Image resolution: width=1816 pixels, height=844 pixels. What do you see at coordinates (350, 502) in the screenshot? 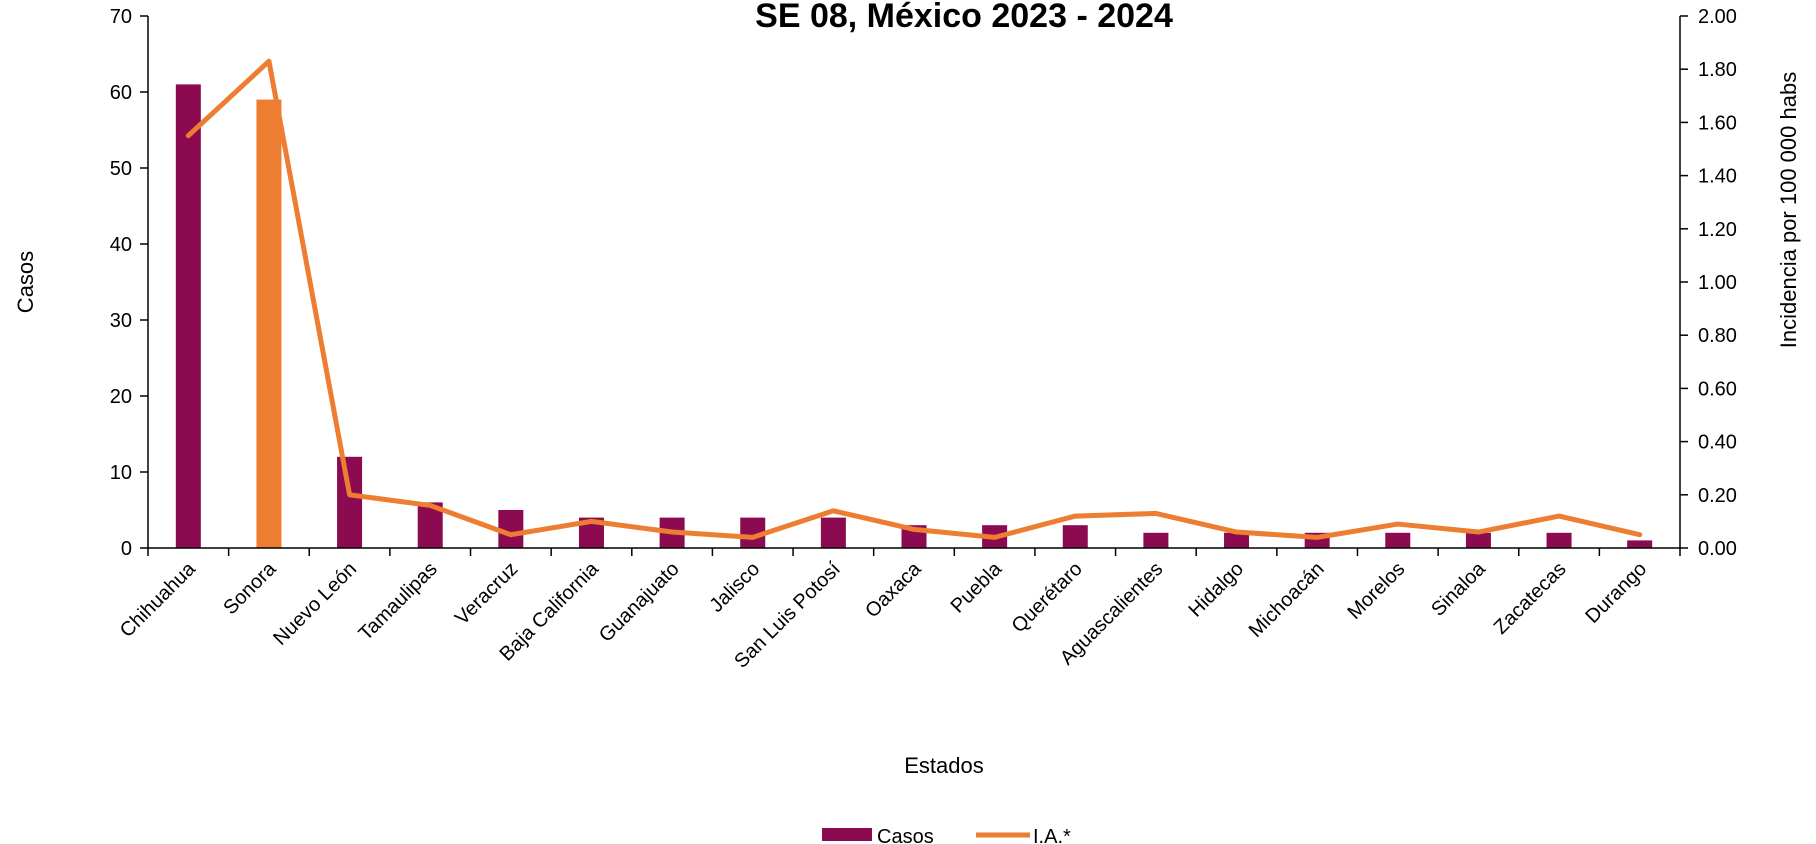
I see `bar-nuevo-león` at bounding box center [350, 502].